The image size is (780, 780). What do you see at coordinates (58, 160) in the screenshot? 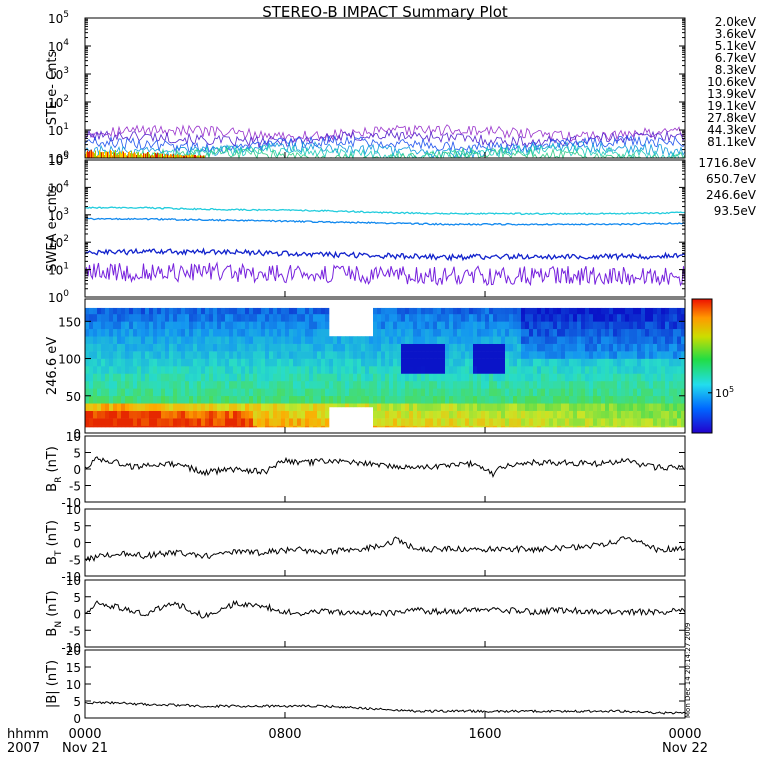
I see `y-tick-label: 105` at bounding box center [58, 160].